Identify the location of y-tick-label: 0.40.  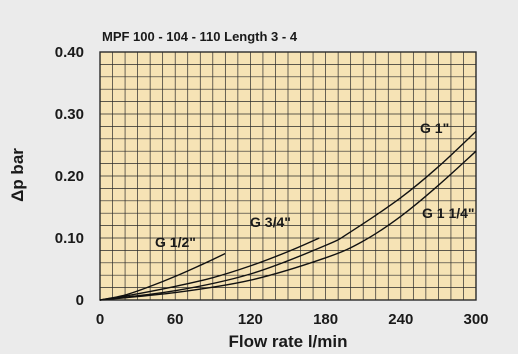
(69, 52).